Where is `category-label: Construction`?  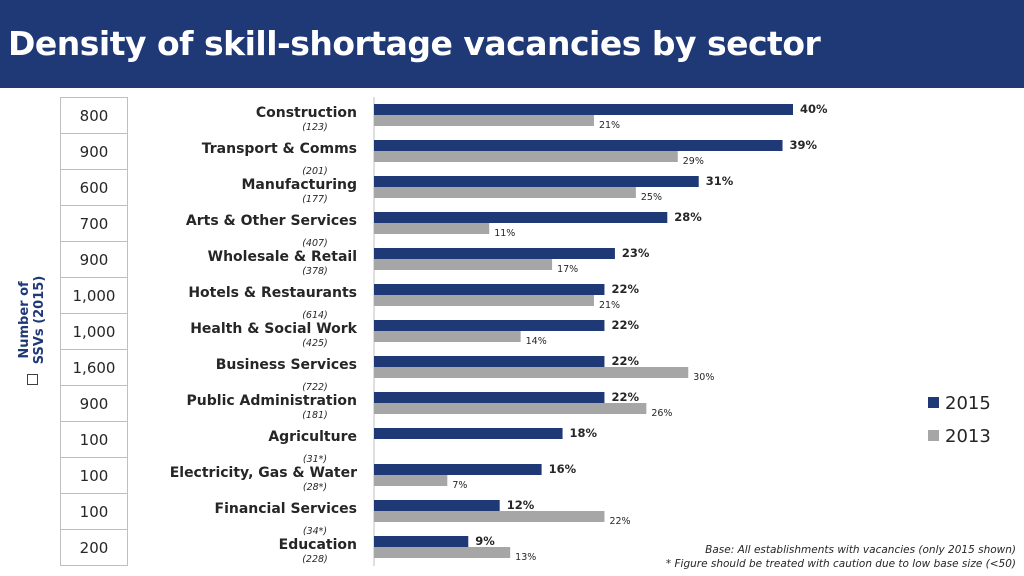 category-label: Construction is located at coordinates (306, 113).